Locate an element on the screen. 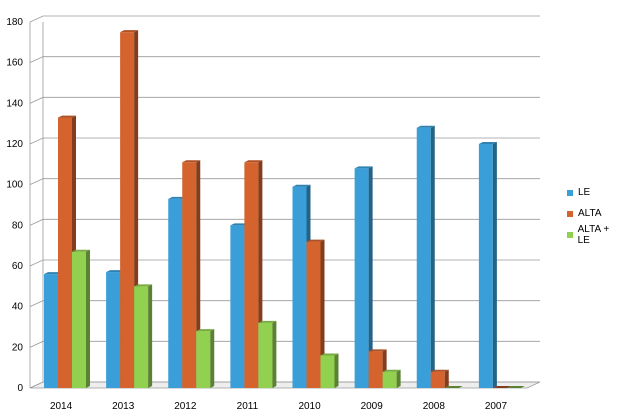 The image size is (621, 419). legend-item-alta-le: ALTA + LE is located at coordinates (594, 234).